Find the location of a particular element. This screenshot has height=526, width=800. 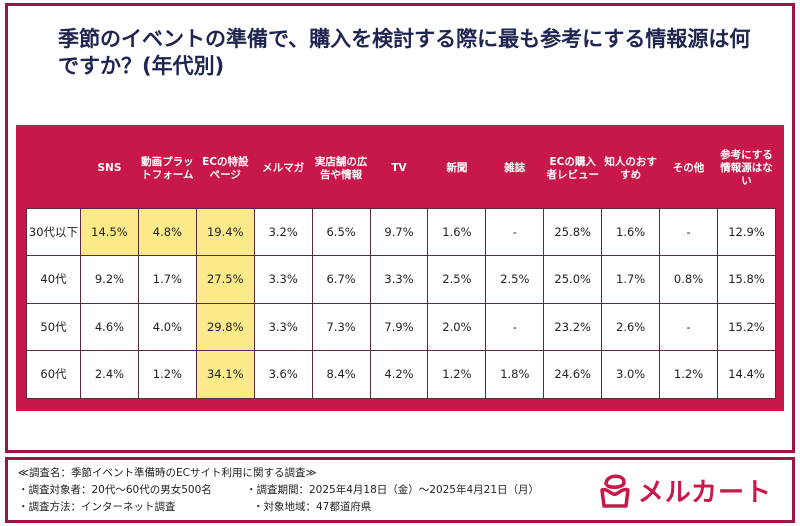

table-cell: 25.8% is located at coordinates (573, 231).